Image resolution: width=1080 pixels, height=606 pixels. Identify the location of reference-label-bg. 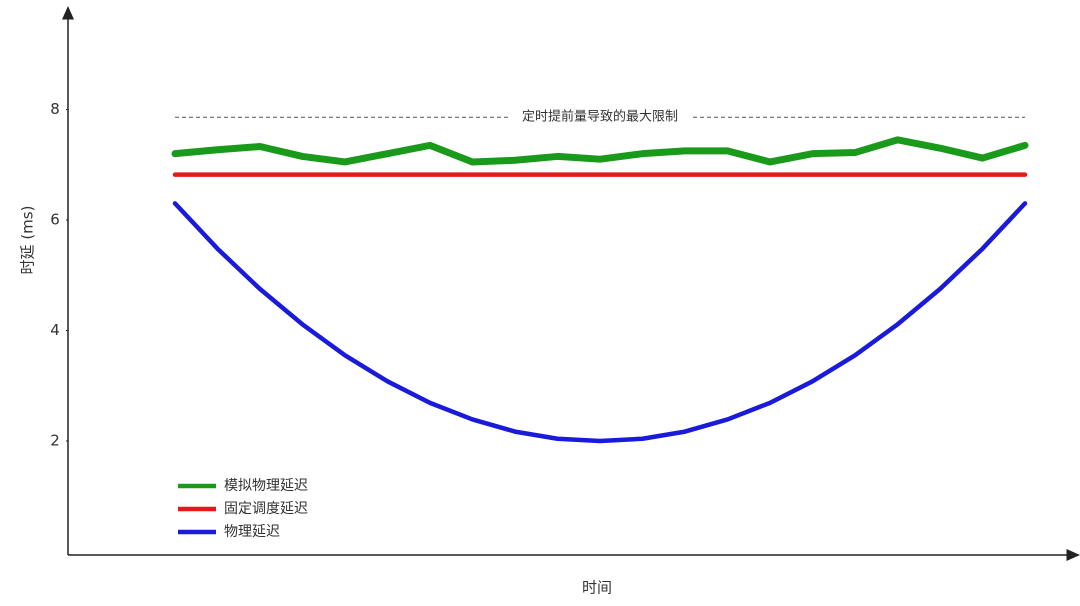
(600, 117).